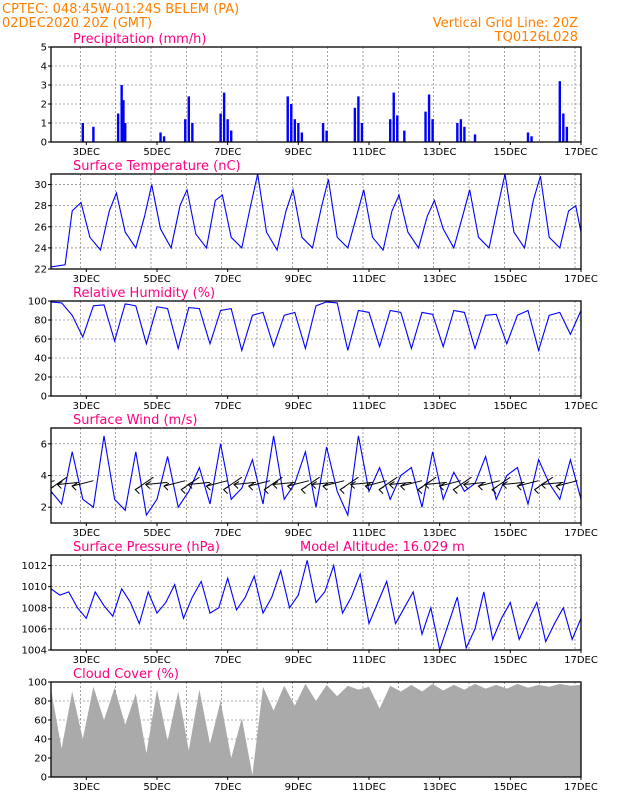 The height and width of the screenshot is (800, 618). I want to click on panel-title: Cloud Cover (%), so click(126, 674).